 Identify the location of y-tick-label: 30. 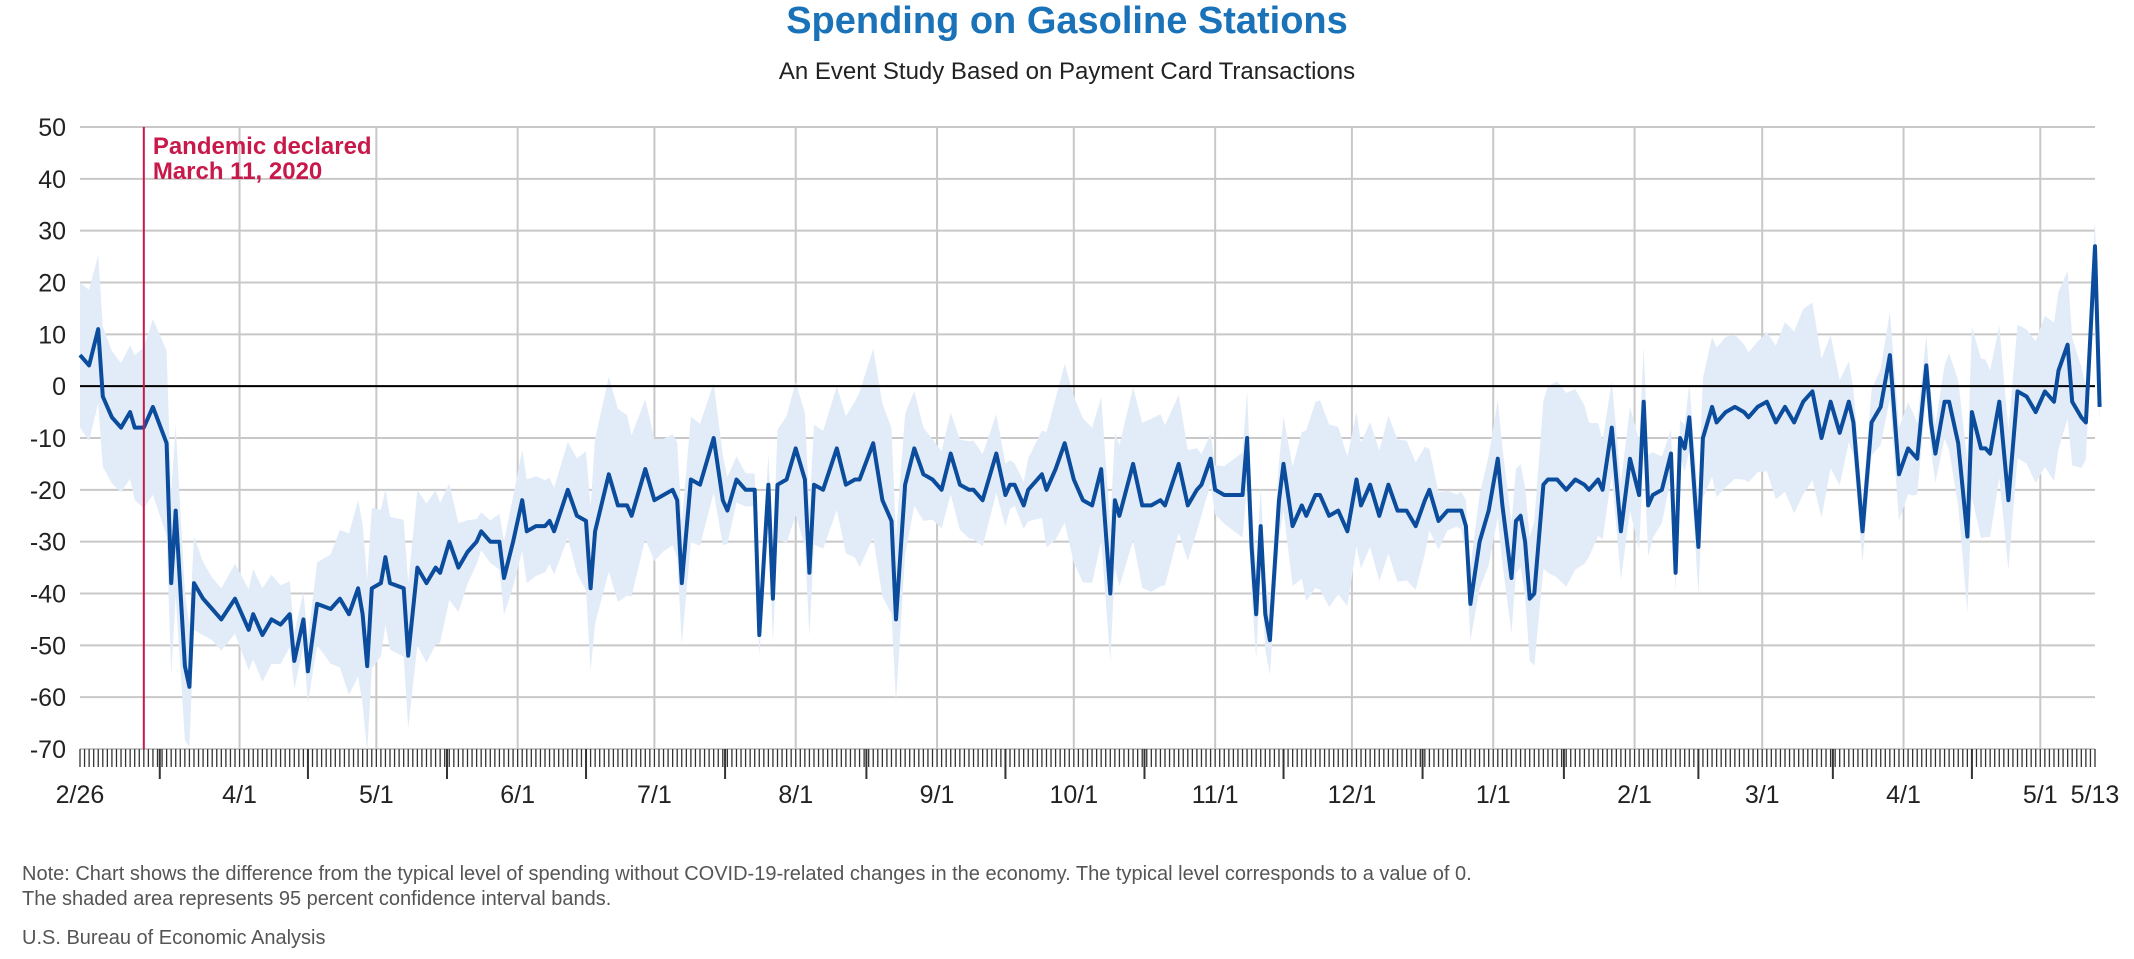
(52, 232).